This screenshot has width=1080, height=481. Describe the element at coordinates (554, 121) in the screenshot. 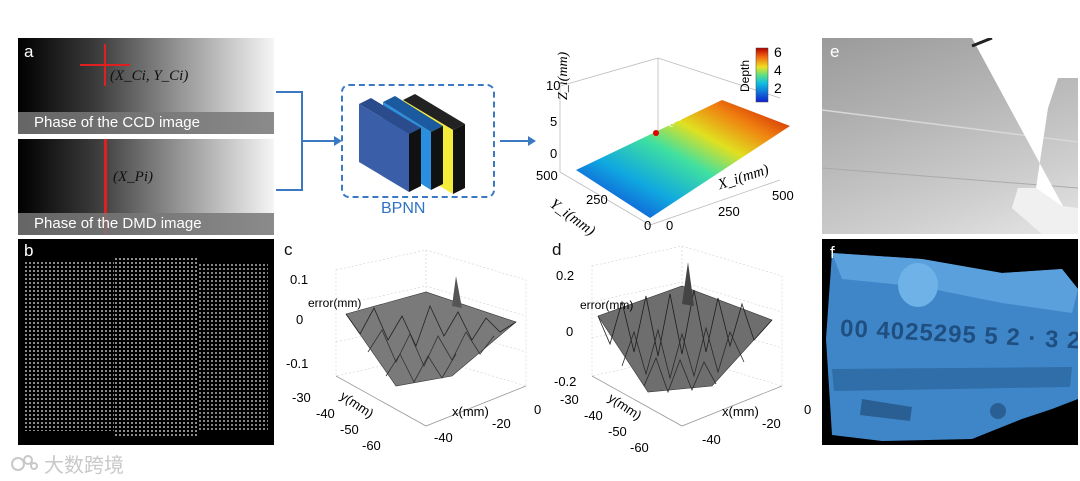

I see `plane-z-tick-1: 5` at that location.